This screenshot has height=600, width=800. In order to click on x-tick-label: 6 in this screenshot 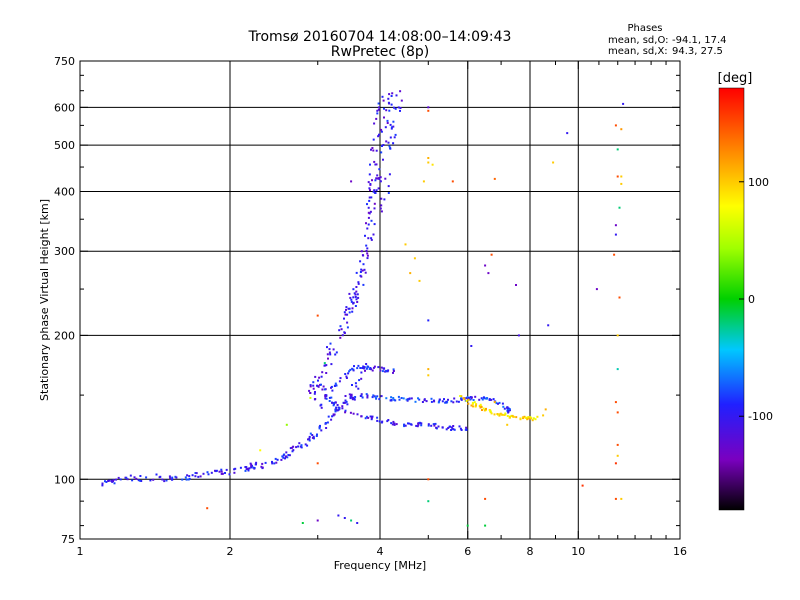, I will do `click(467, 551)`.